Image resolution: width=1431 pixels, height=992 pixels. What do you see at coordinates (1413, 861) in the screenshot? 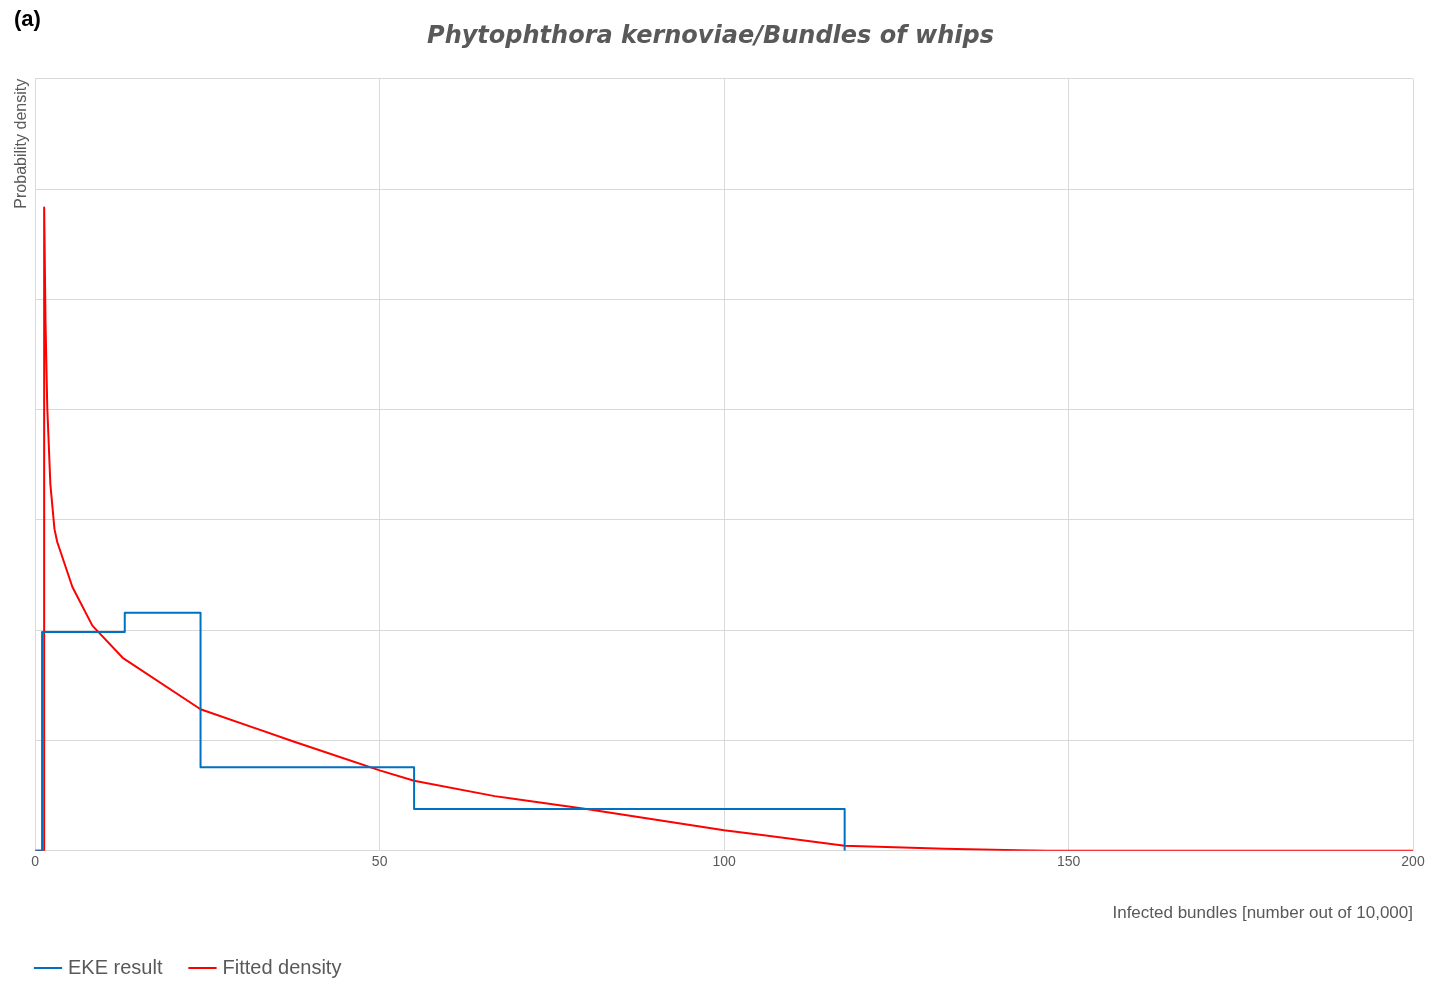
I see `x-tick-label: 200` at bounding box center [1413, 861].